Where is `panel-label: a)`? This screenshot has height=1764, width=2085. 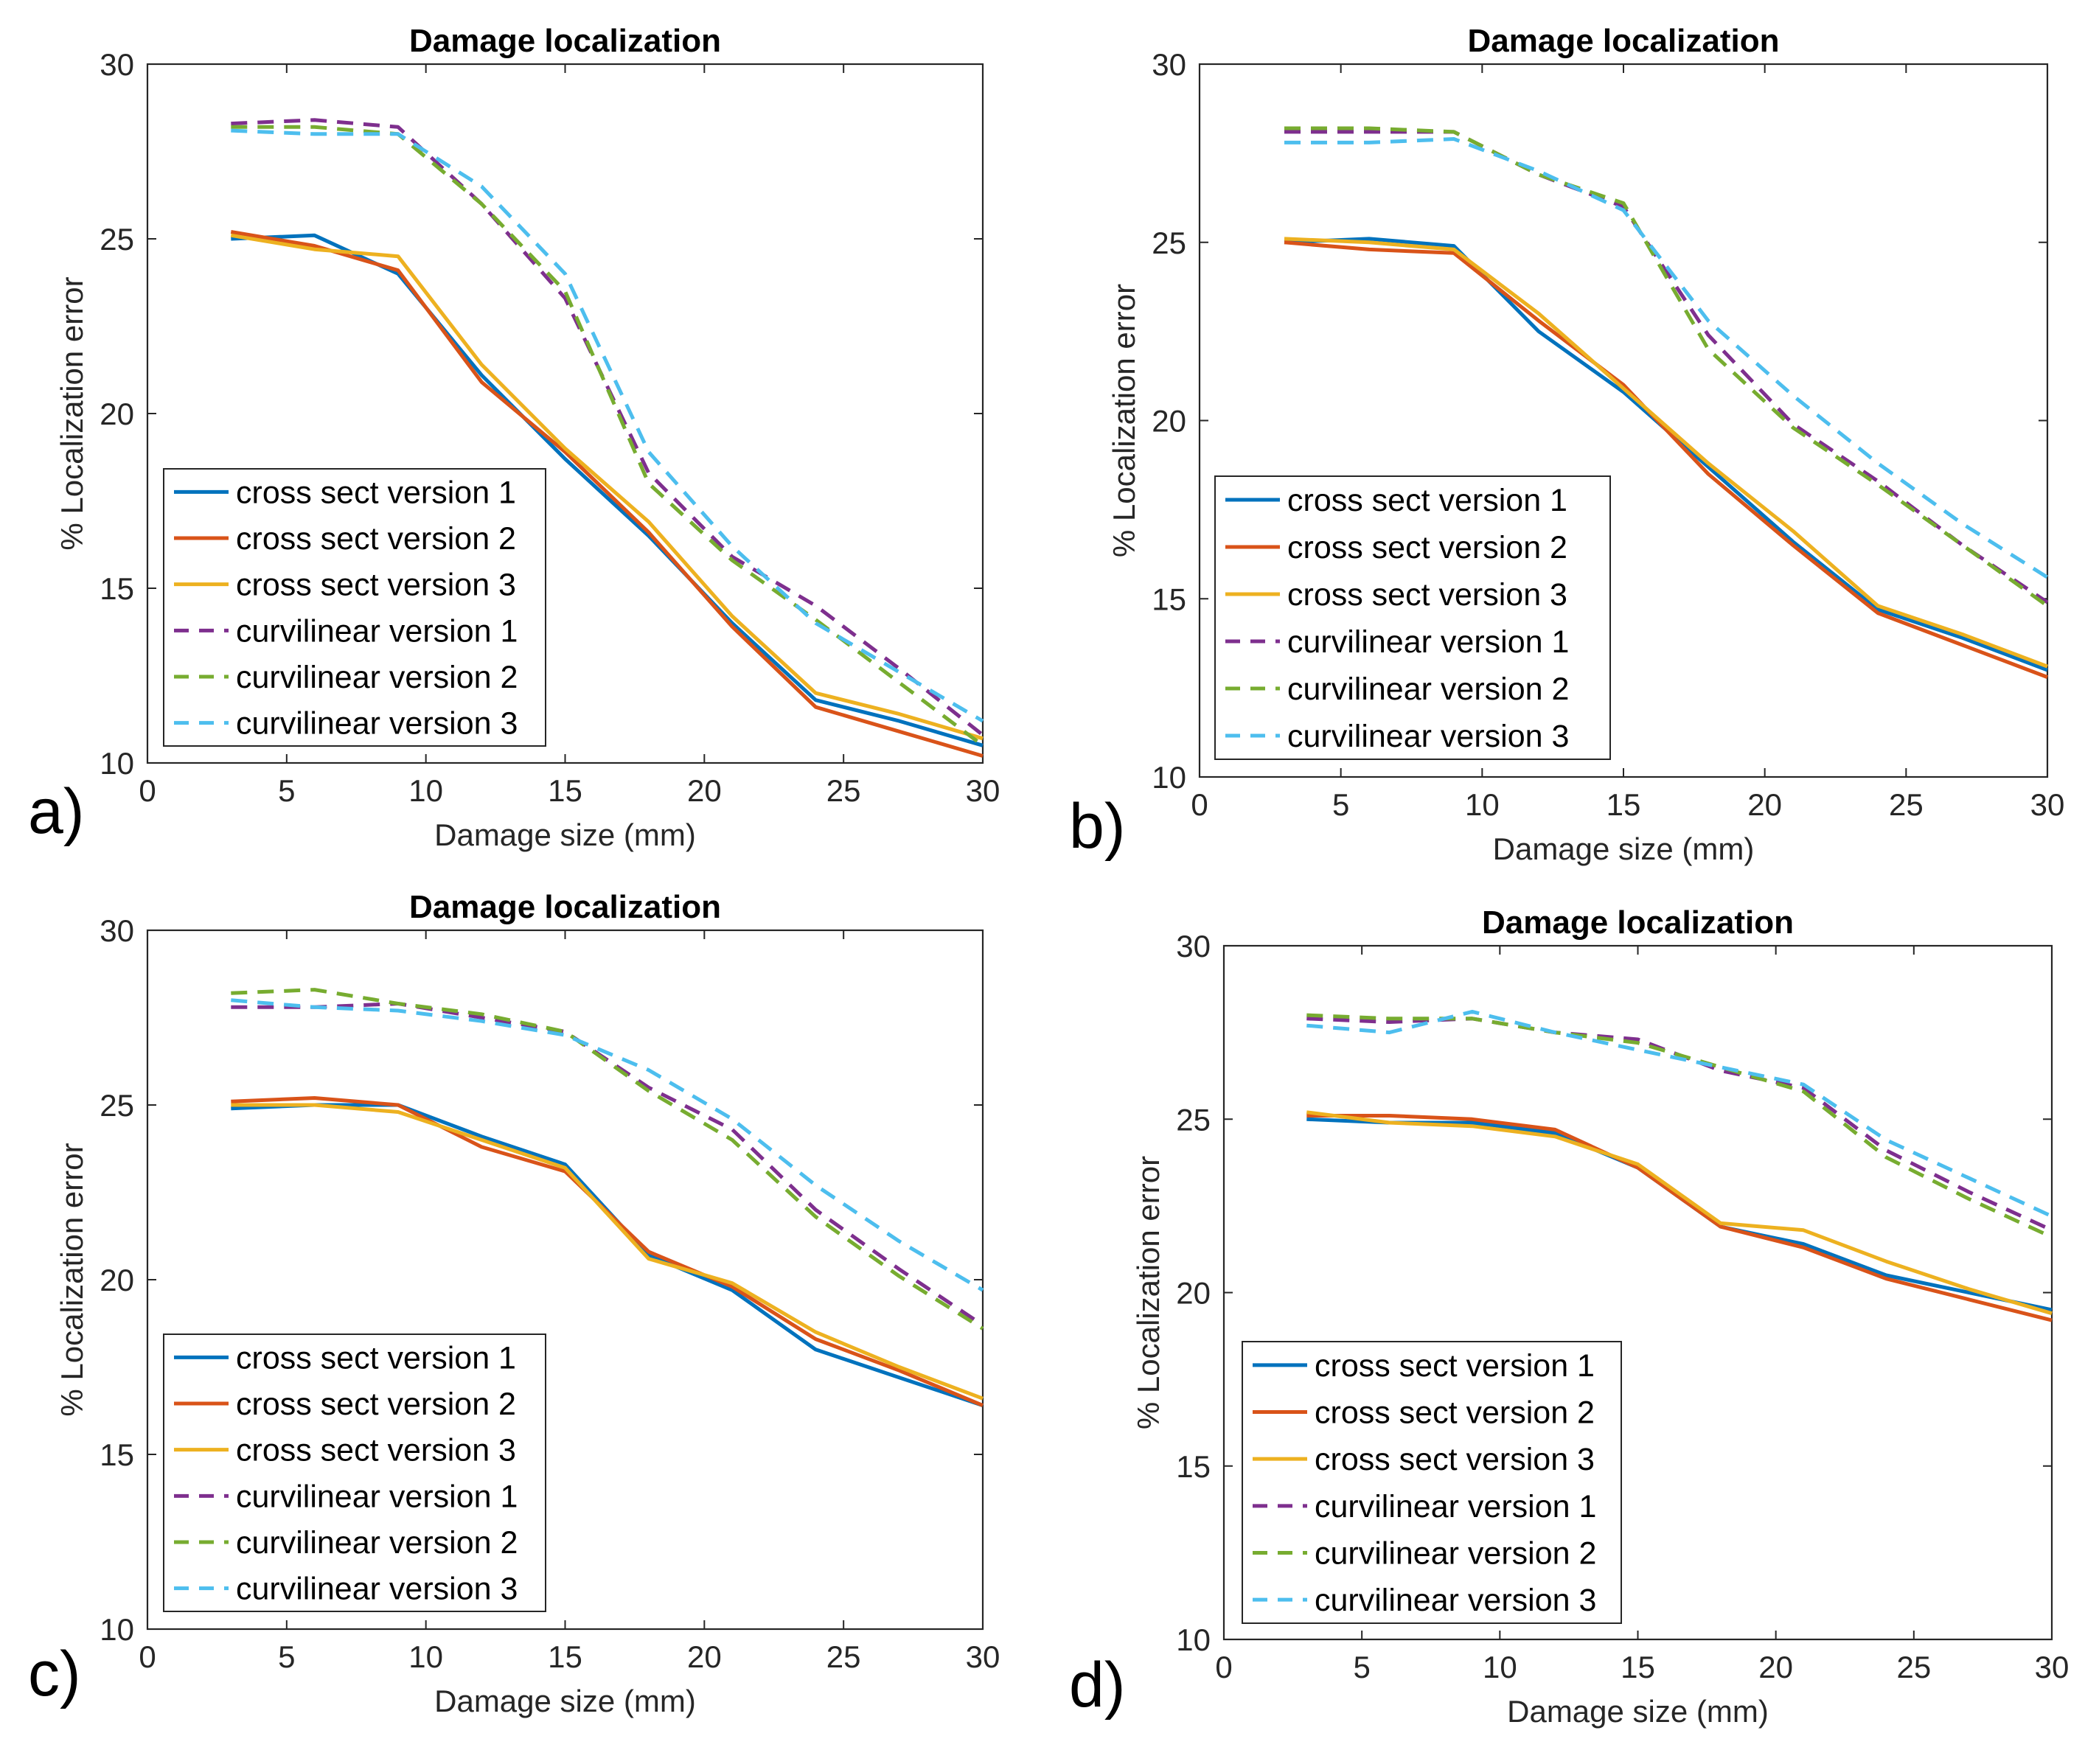 panel-label: a) is located at coordinates (56, 811).